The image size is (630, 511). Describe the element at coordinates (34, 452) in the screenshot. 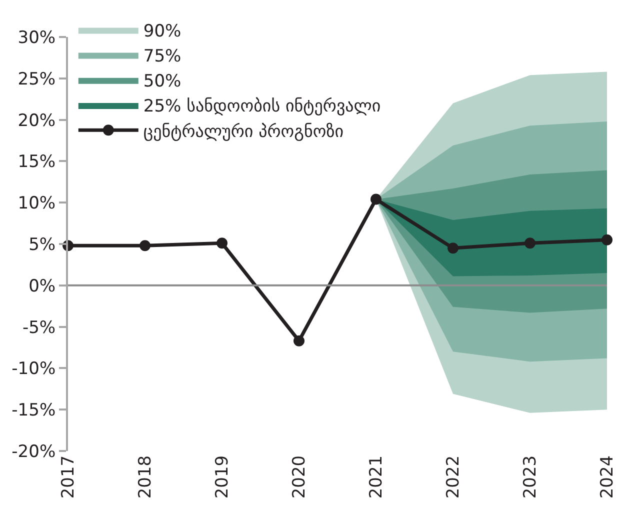

I see `y-tick-label: -20%` at that location.